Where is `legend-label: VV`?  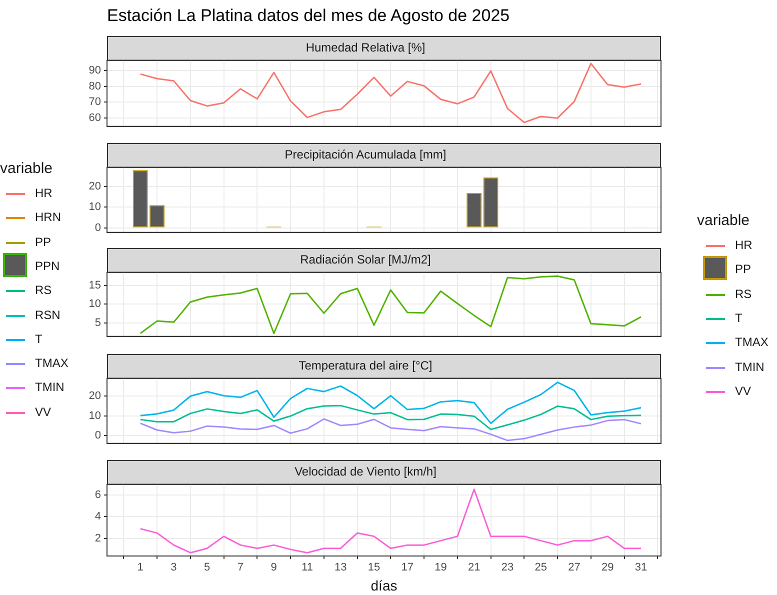 legend-label: VV is located at coordinates (743, 391).